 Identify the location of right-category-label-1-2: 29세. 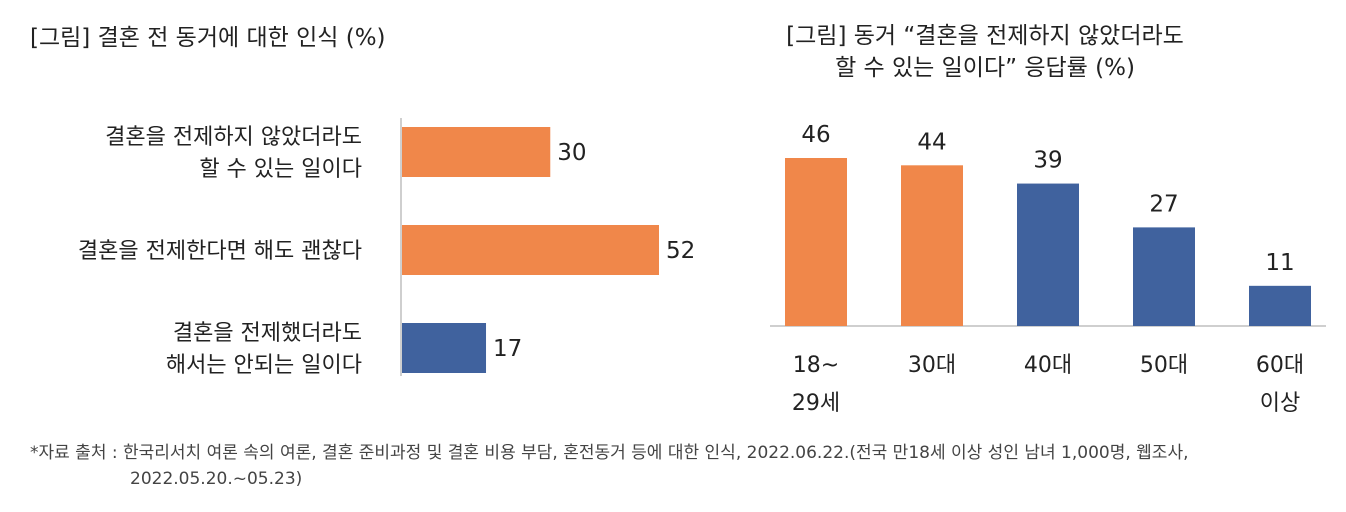
(816, 403).